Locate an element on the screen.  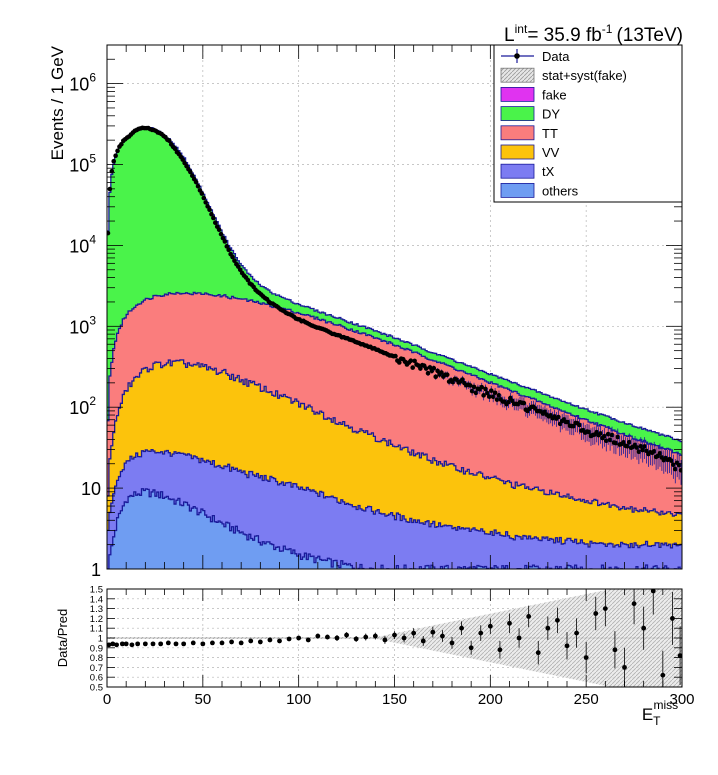
ratio-y-tick-label: 1.3 is located at coordinates (96, 609).